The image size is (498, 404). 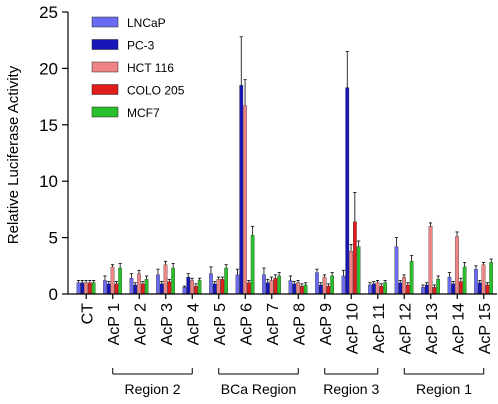 I want to click on group-label: Region 2, so click(x=152, y=389).